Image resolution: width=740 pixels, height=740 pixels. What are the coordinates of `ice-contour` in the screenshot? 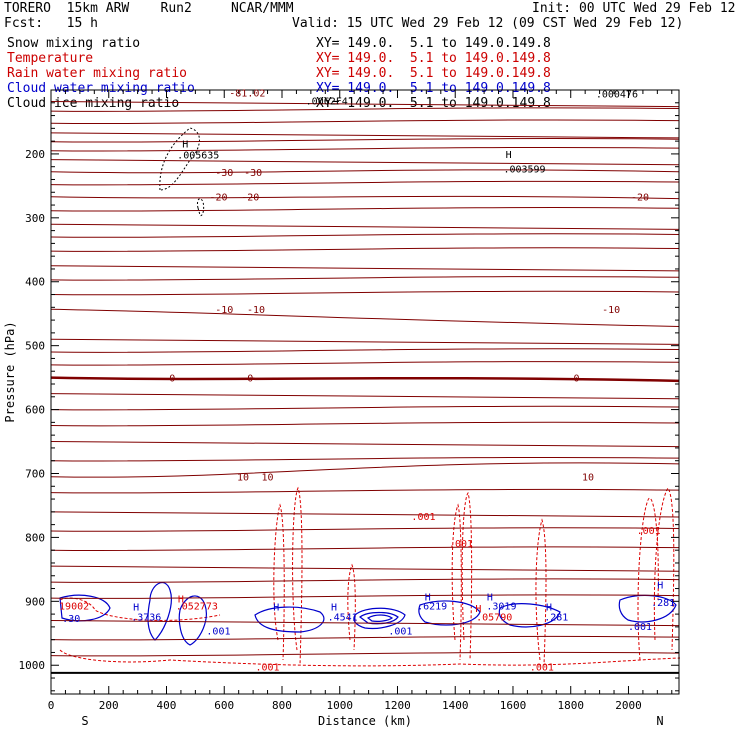 It's located at (179, 159).